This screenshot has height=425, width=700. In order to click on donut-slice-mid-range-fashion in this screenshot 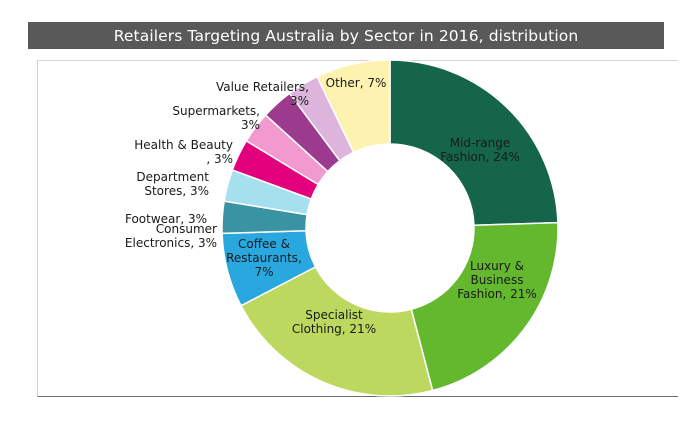, I will do `click(474, 143)`.